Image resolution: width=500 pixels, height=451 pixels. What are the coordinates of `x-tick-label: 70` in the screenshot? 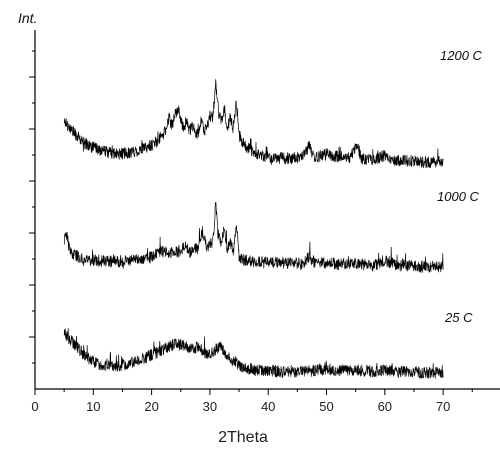 It's located at (443, 406).